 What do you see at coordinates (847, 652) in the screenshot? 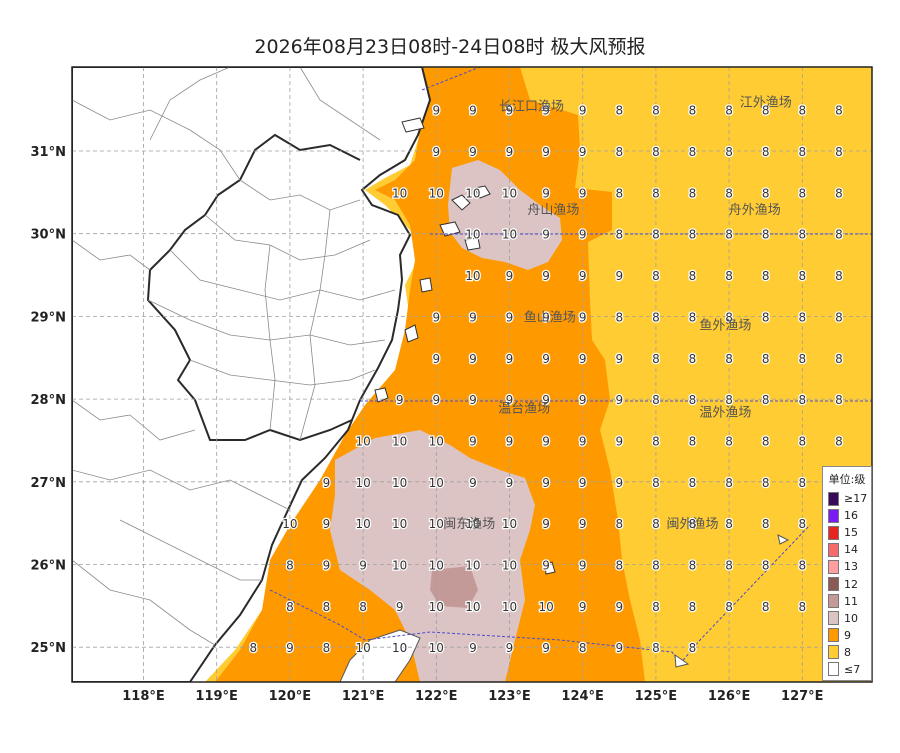
I see `legend-label: 8` at bounding box center [847, 652].